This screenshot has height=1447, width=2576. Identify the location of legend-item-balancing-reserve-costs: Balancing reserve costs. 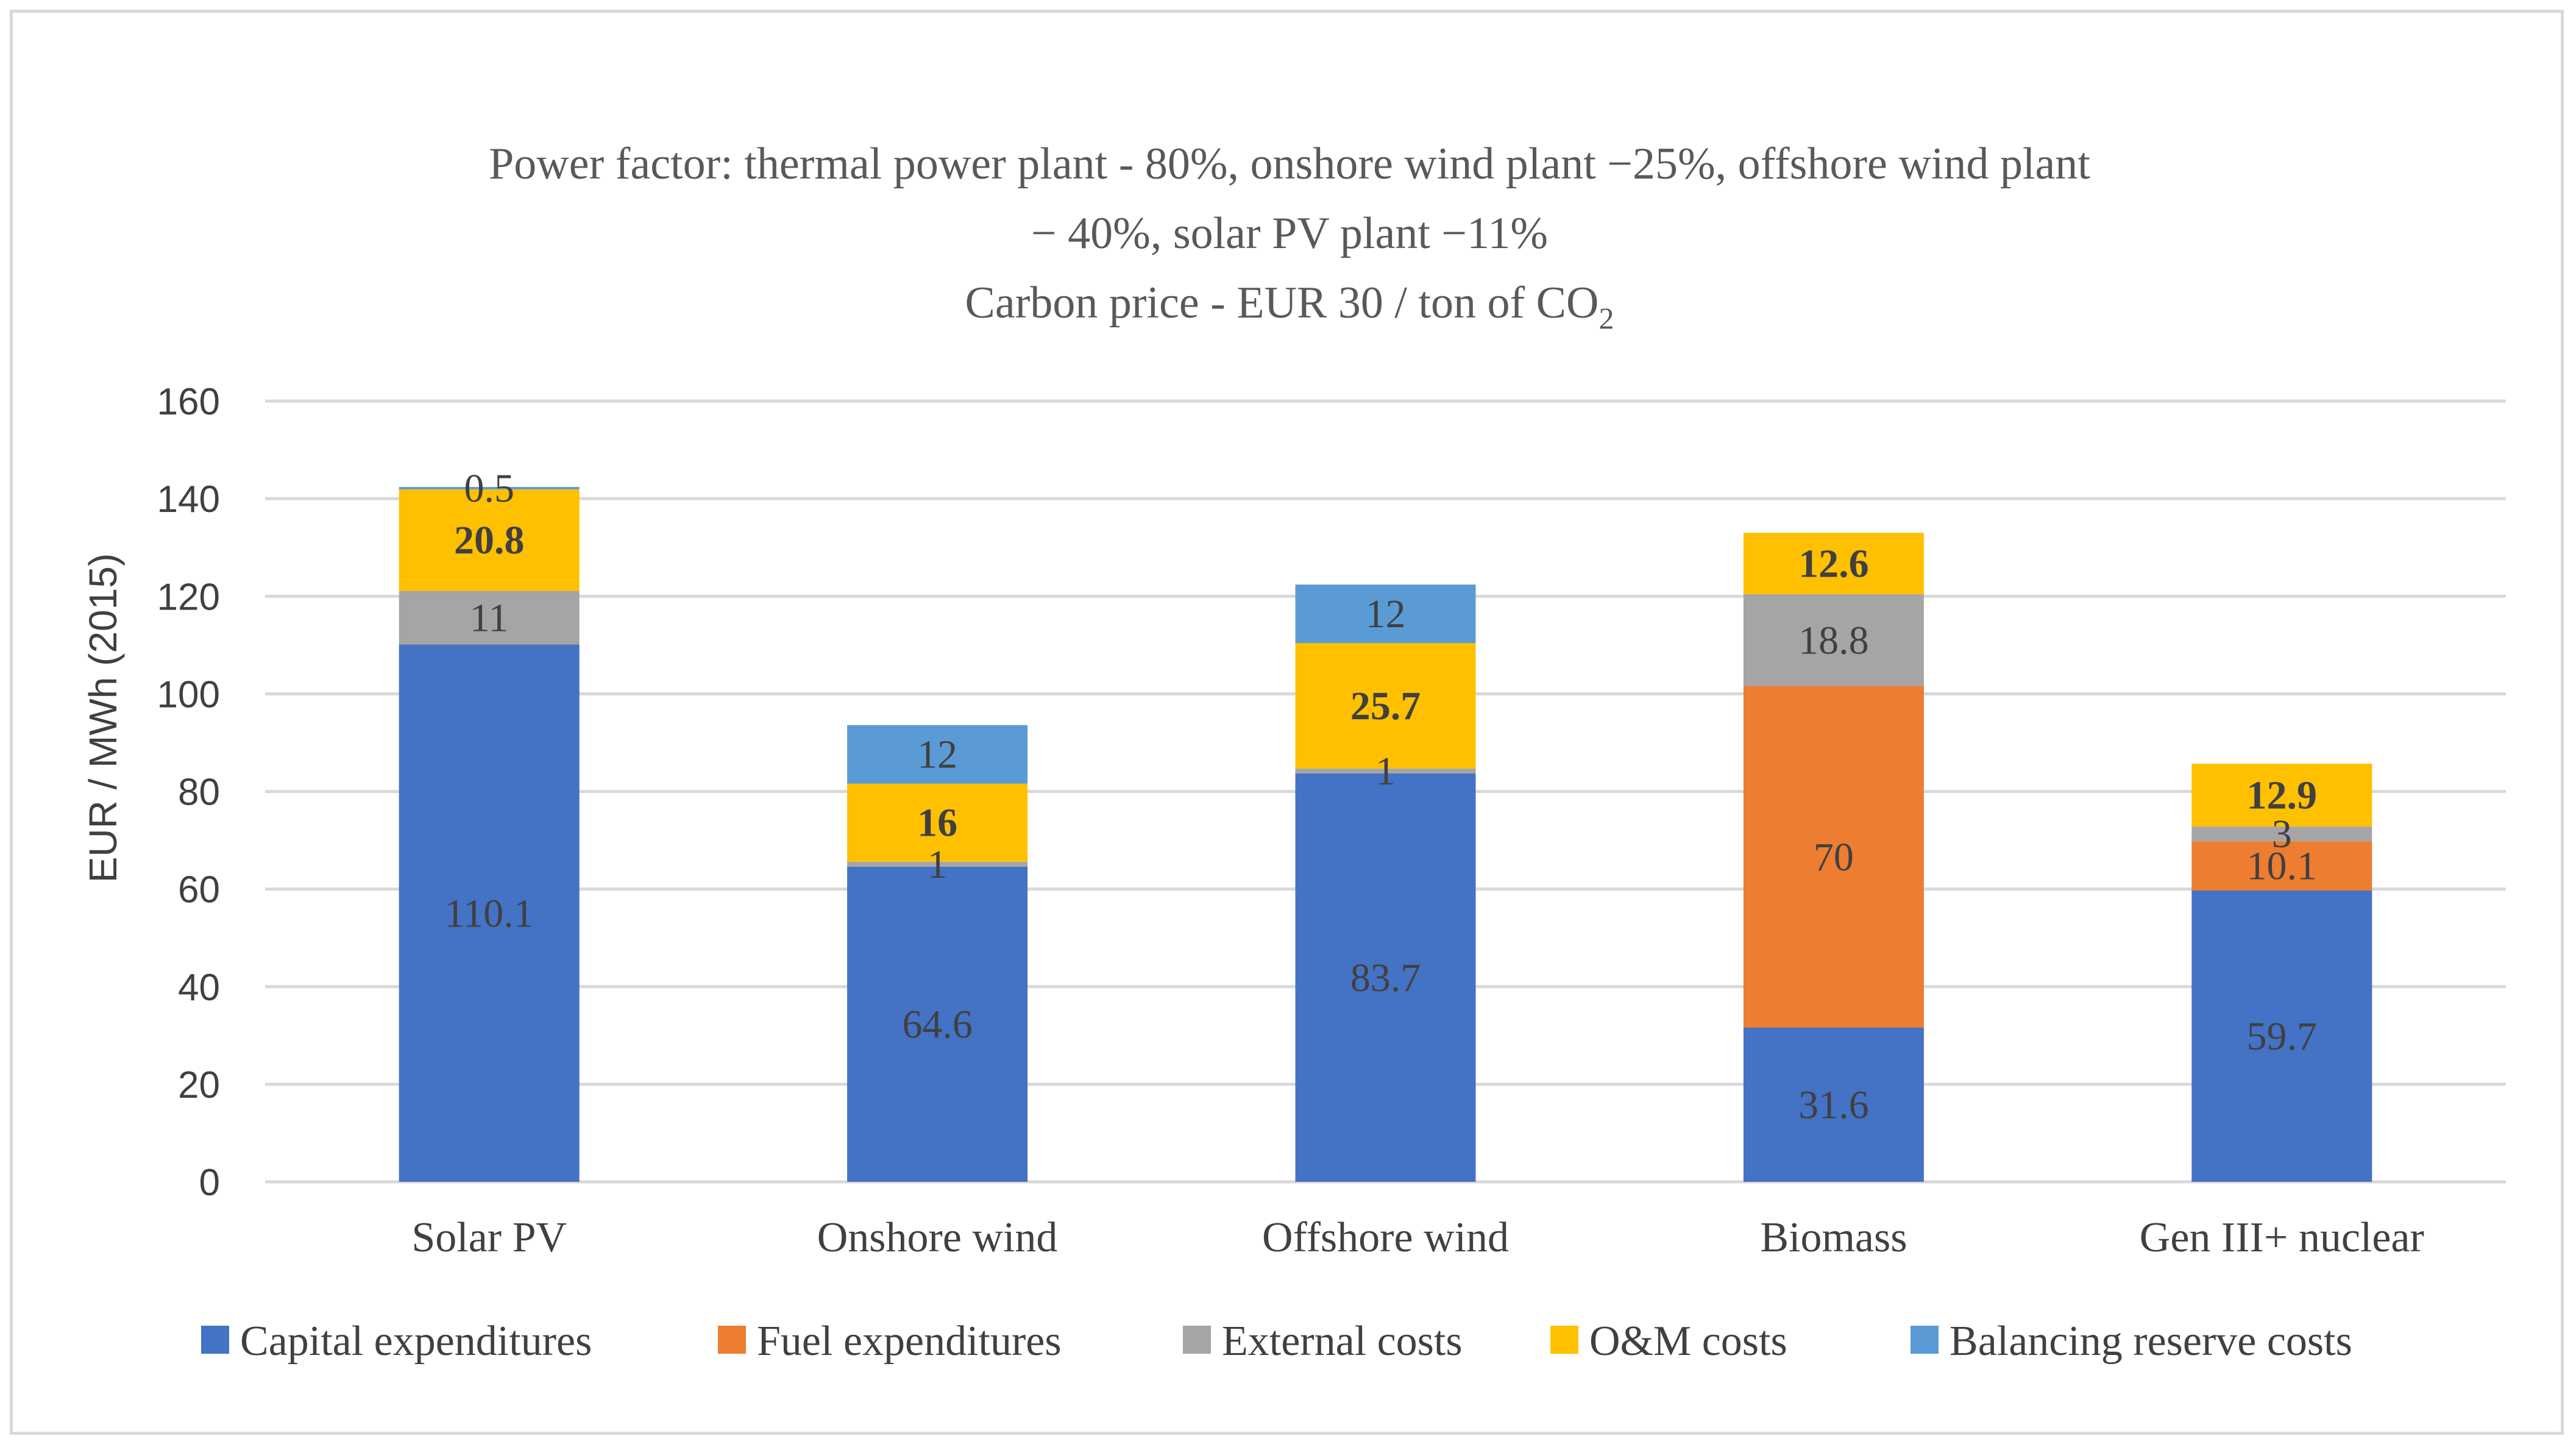
(2131, 1342).